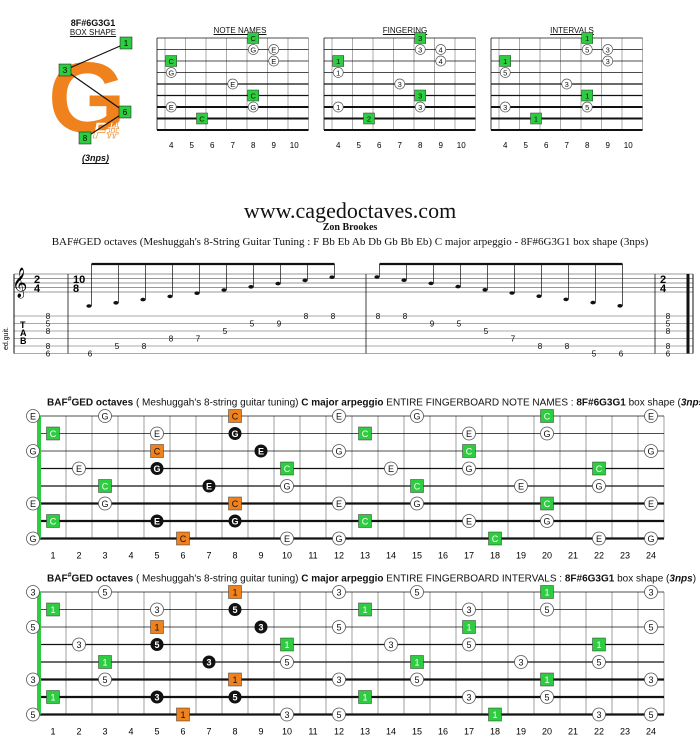  What do you see at coordinates (19, 283) in the screenshot?
I see `treble-clef: 𝄞` at bounding box center [19, 283].